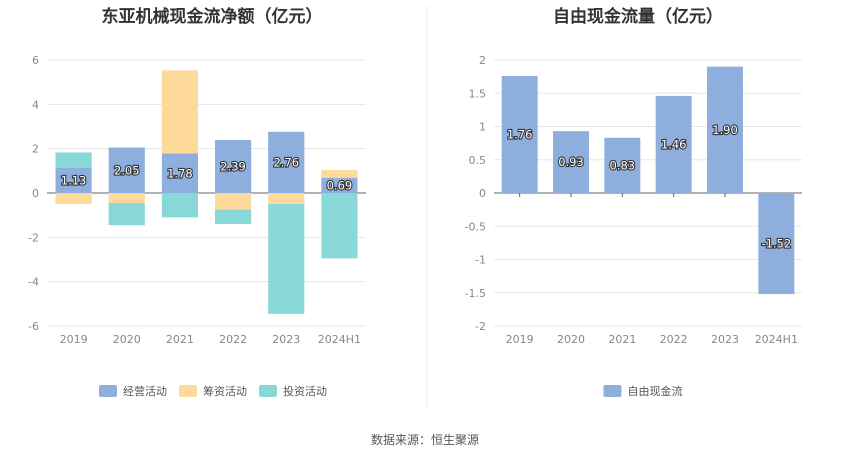 The image size is (850, 459). I want to click on legend-label: 筹资活动, so click(225, 391).